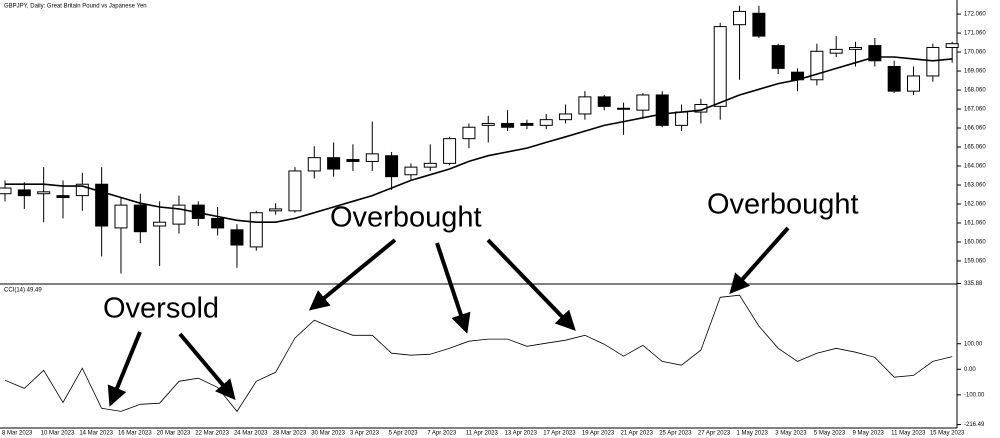  Describe the element at coordinates (975, 53) in the screenshot. I see `y-tick-label: 170.060` at that location.